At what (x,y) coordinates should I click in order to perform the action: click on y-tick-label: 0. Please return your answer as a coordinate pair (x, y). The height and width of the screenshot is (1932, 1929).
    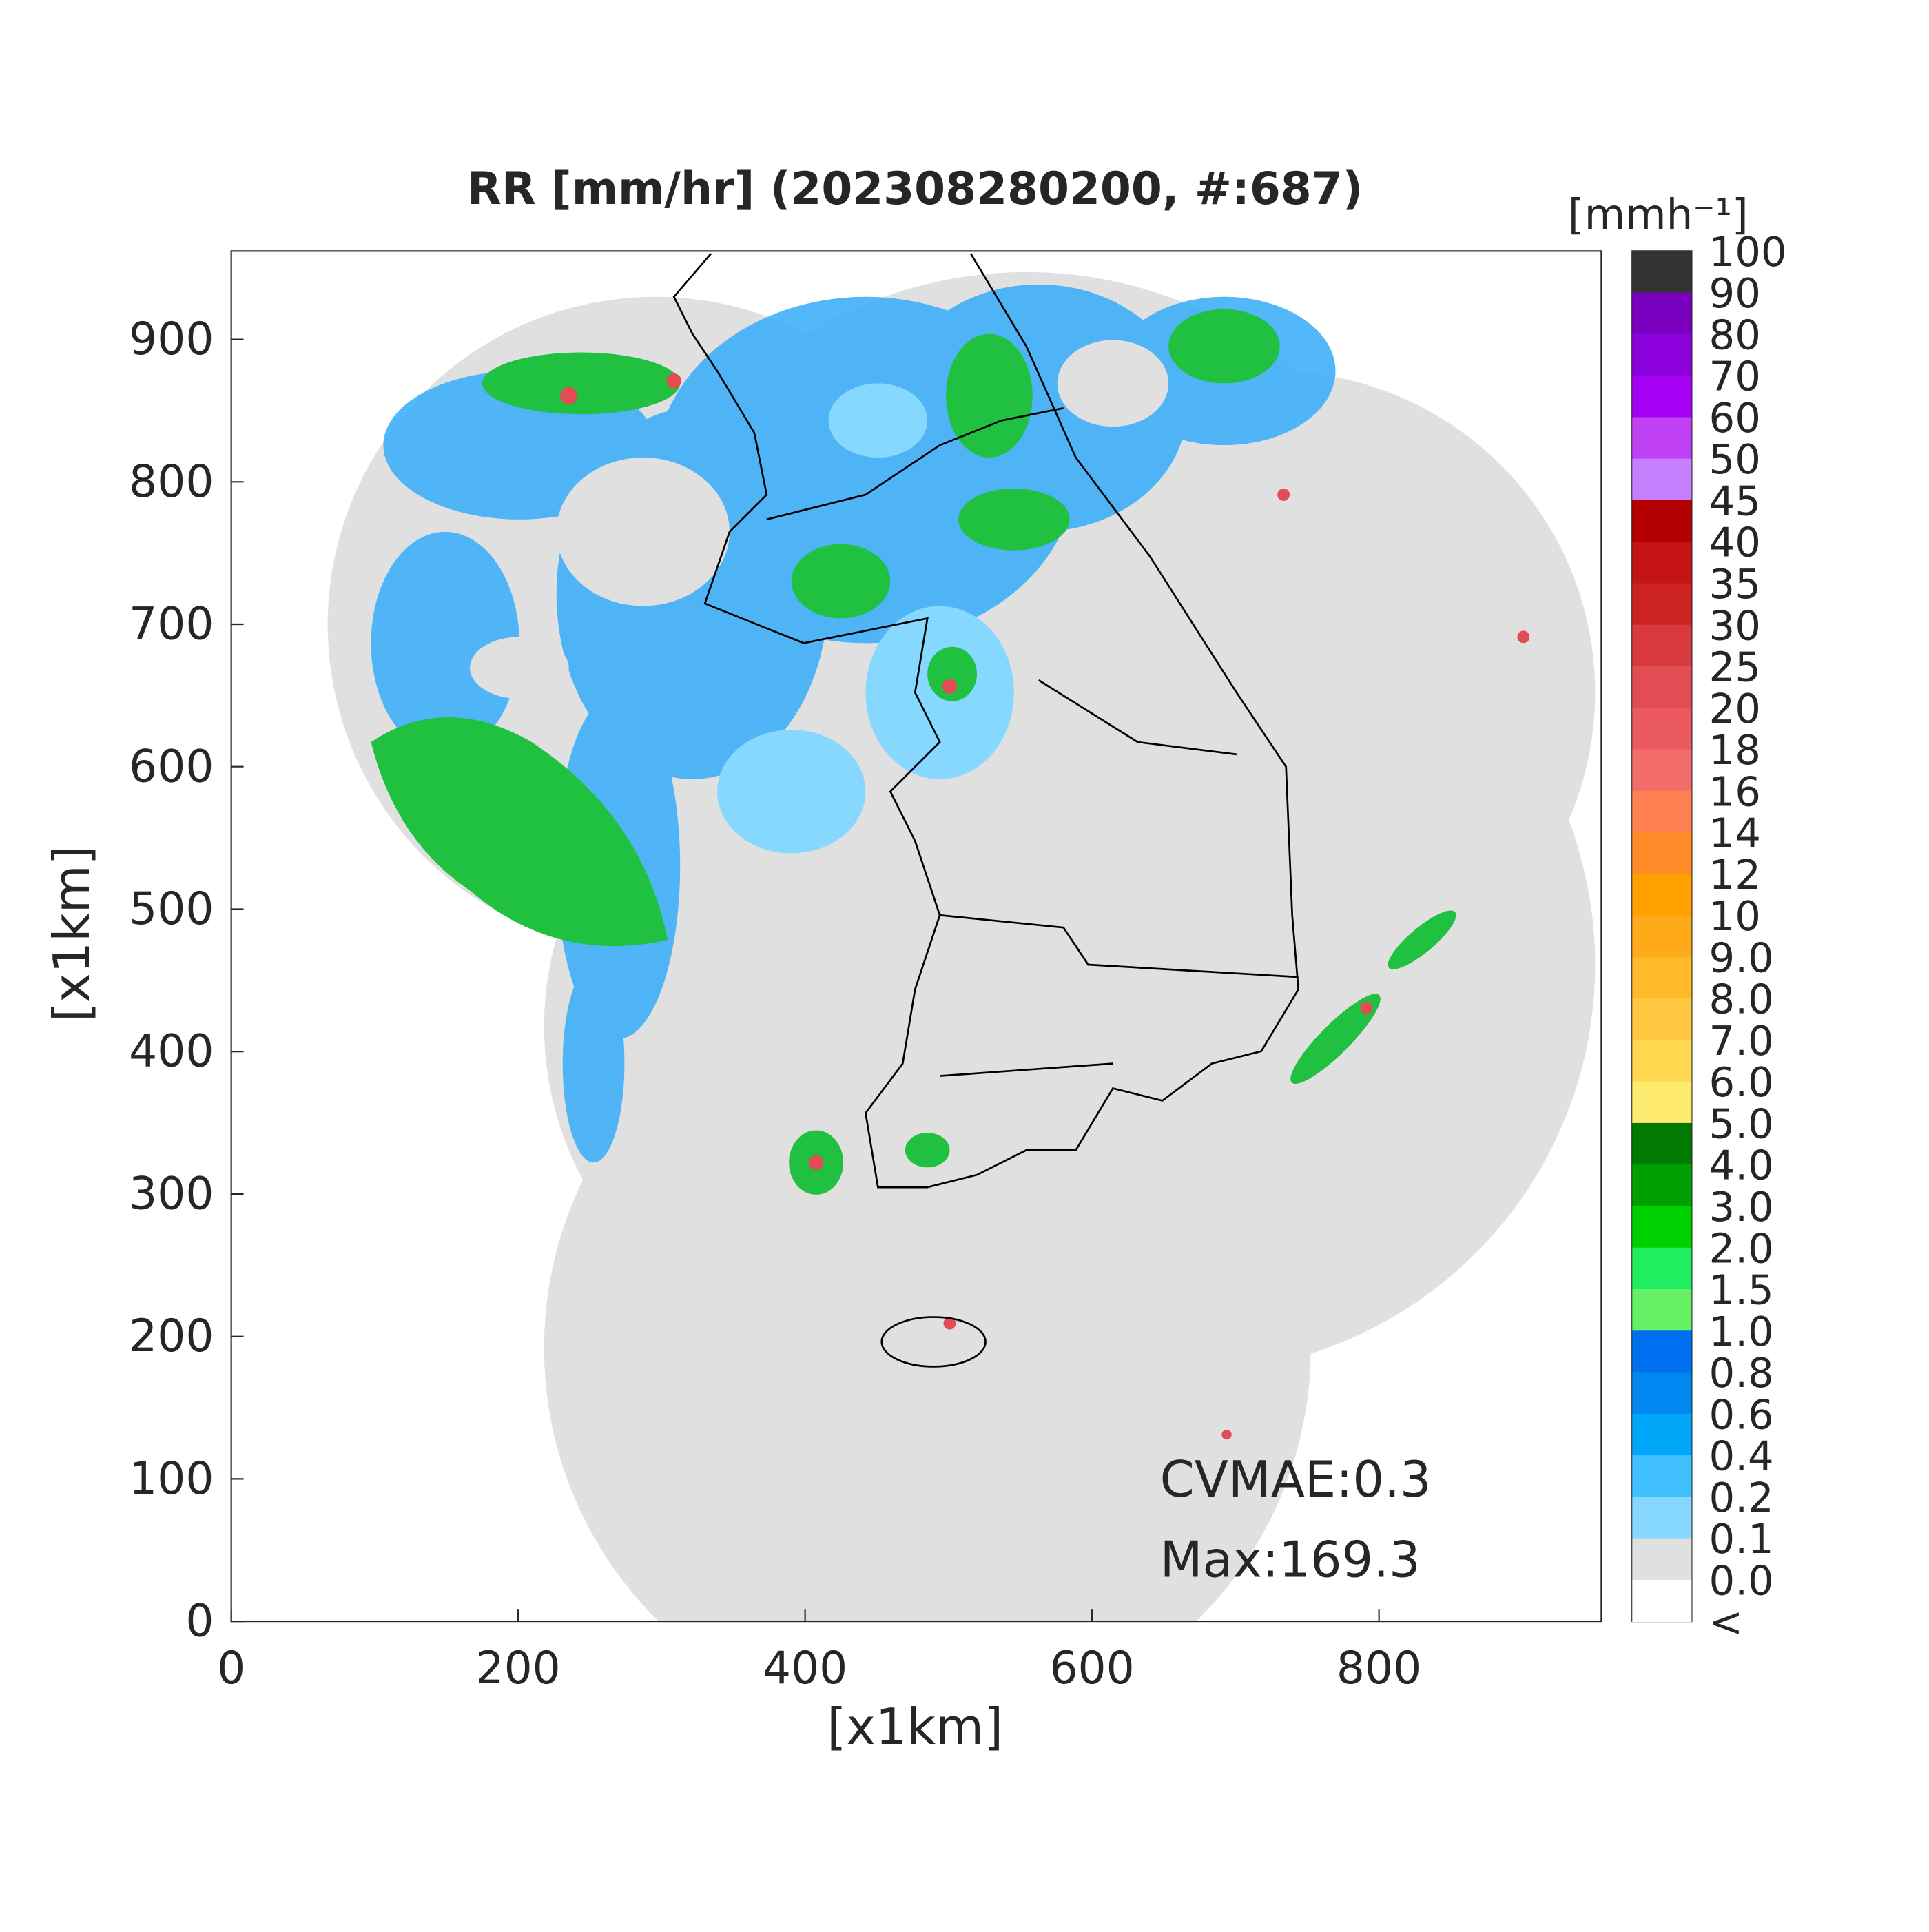
    Looking at the image, I should click on (199, 1621).